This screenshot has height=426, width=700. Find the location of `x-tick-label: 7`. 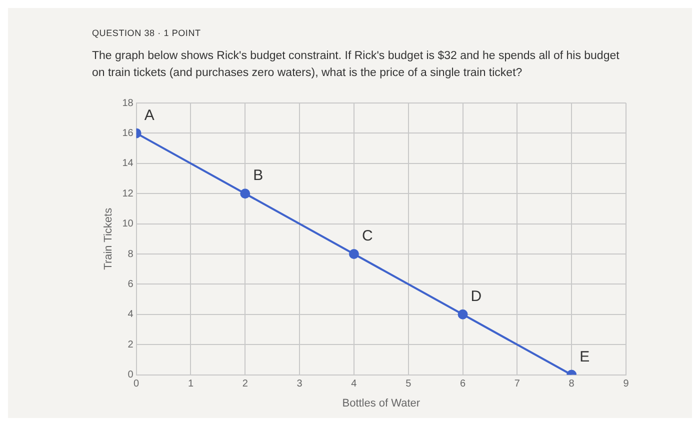

x-tick-label: 7 is located at coordinates (517, 384).